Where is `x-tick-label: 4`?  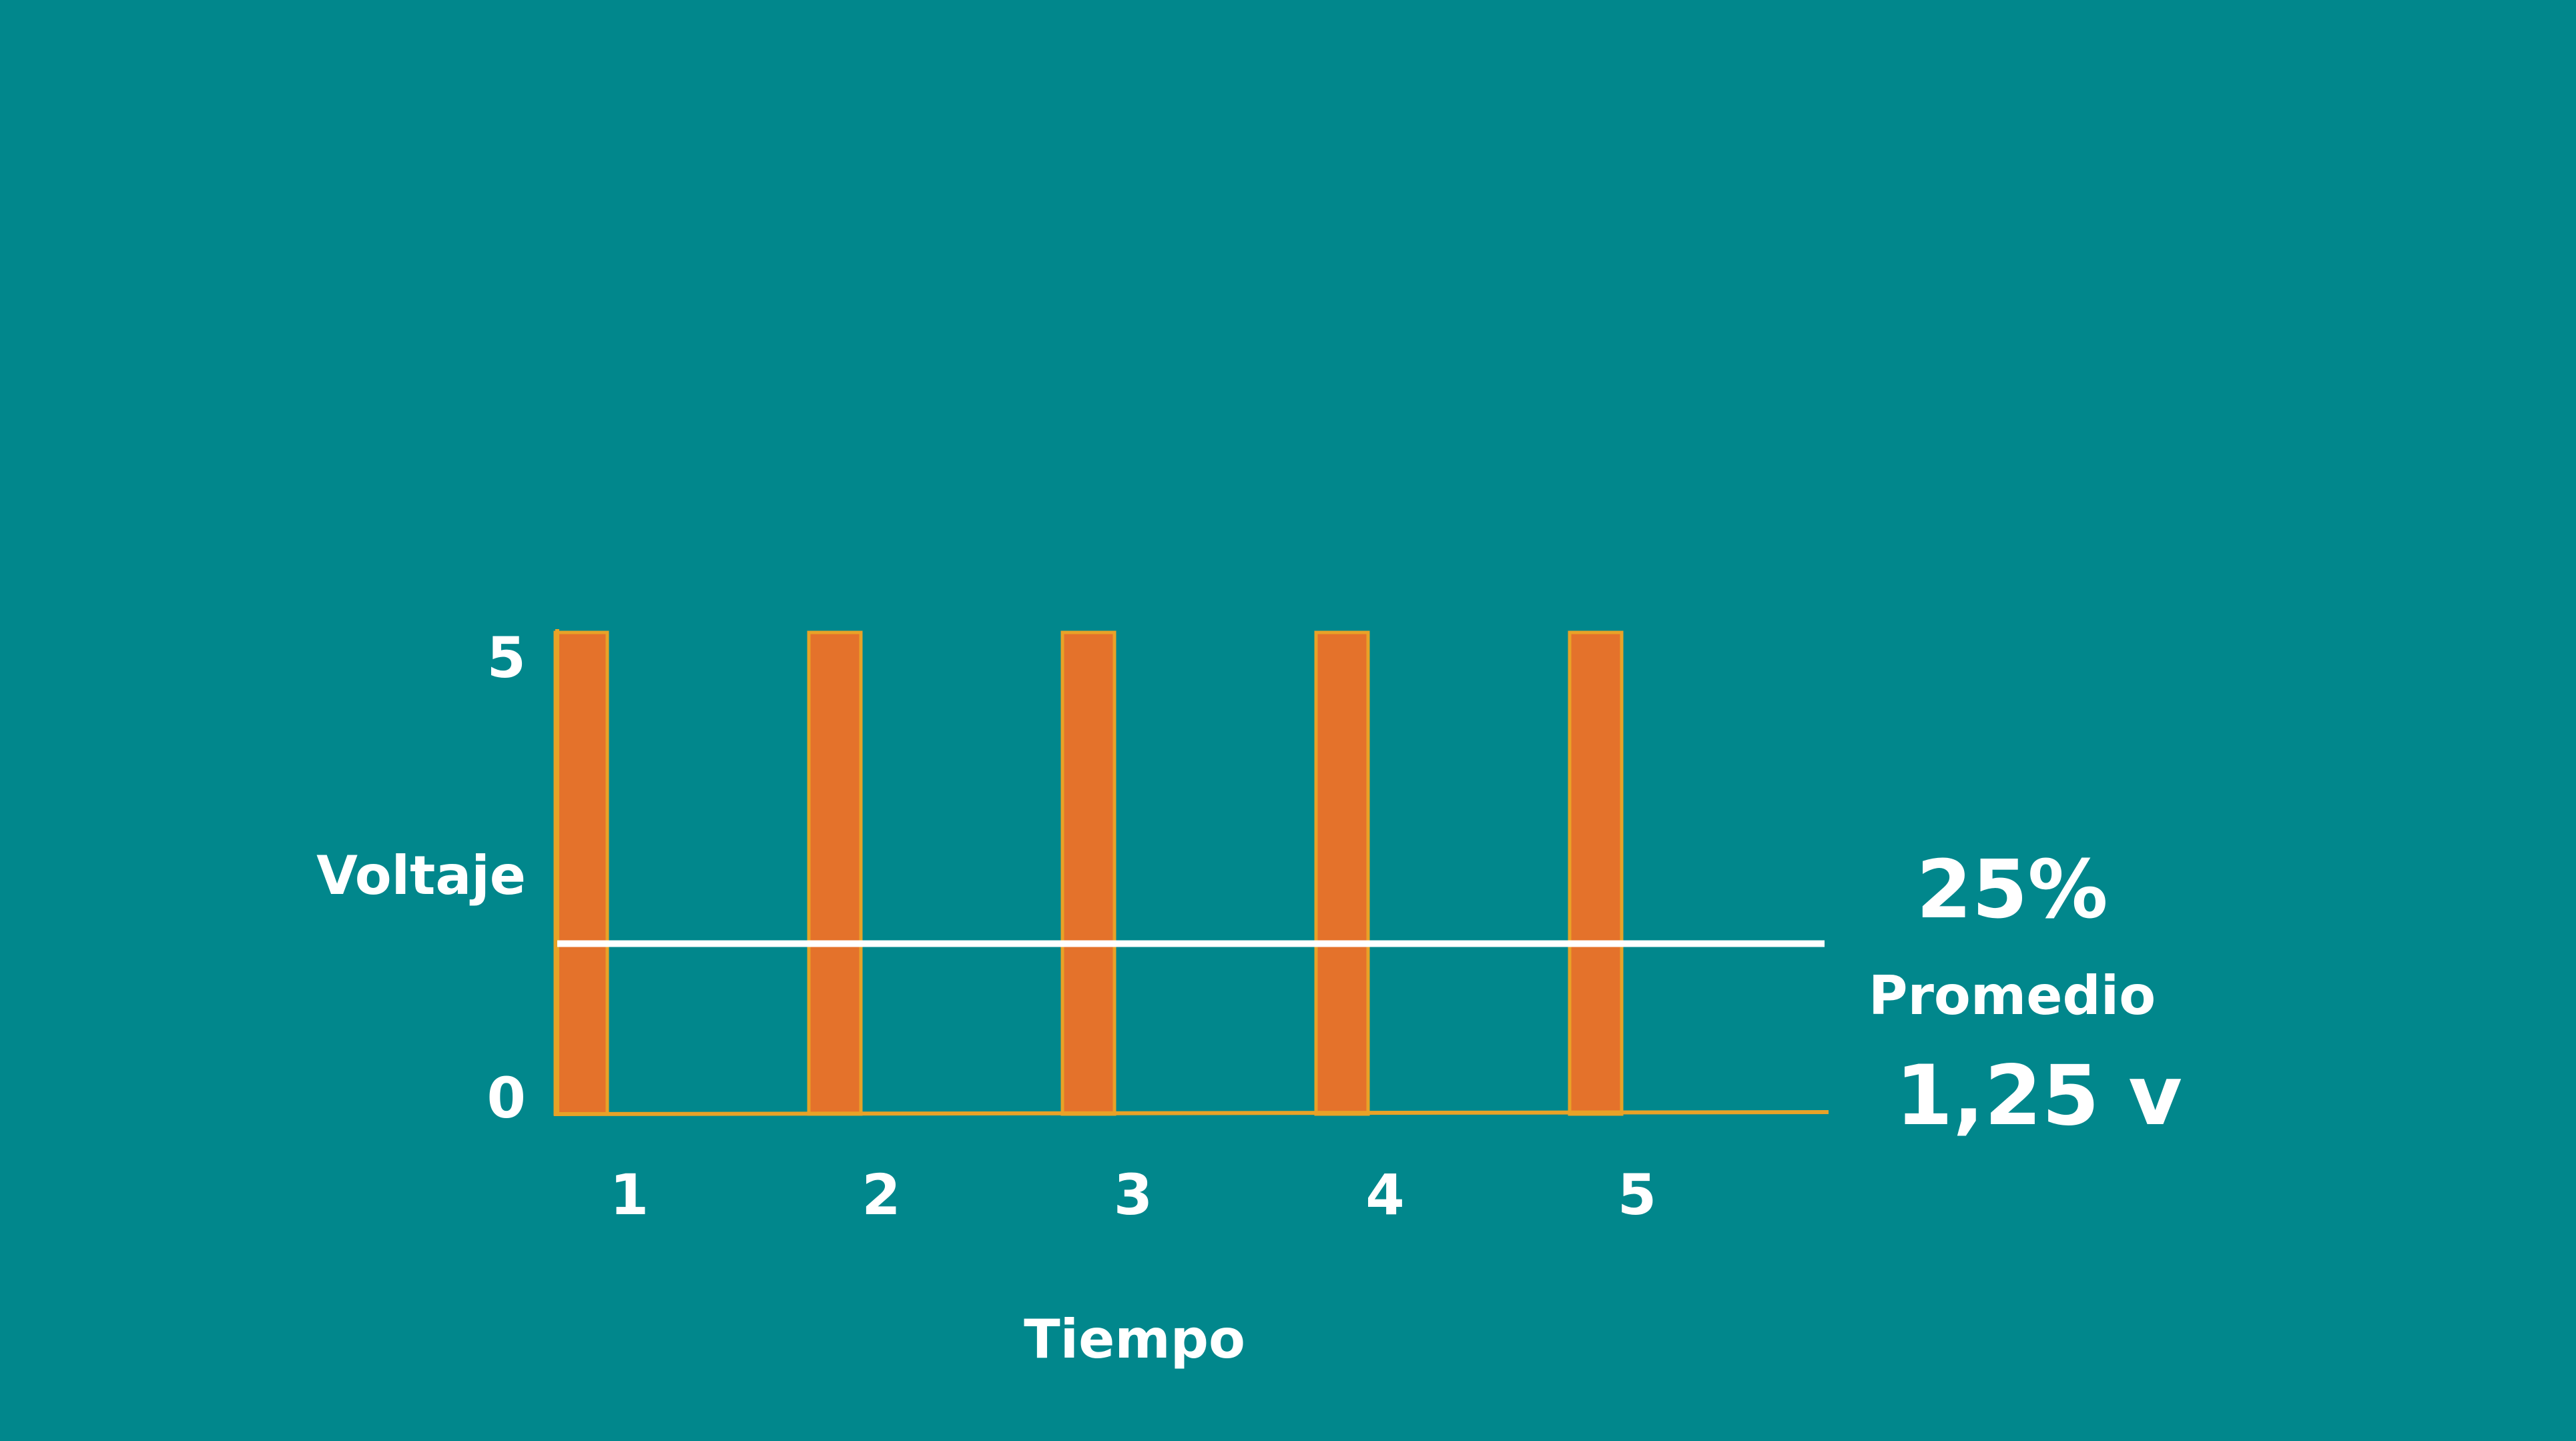 x-tick-label: 4 is located at coordinates (1384, 1195).